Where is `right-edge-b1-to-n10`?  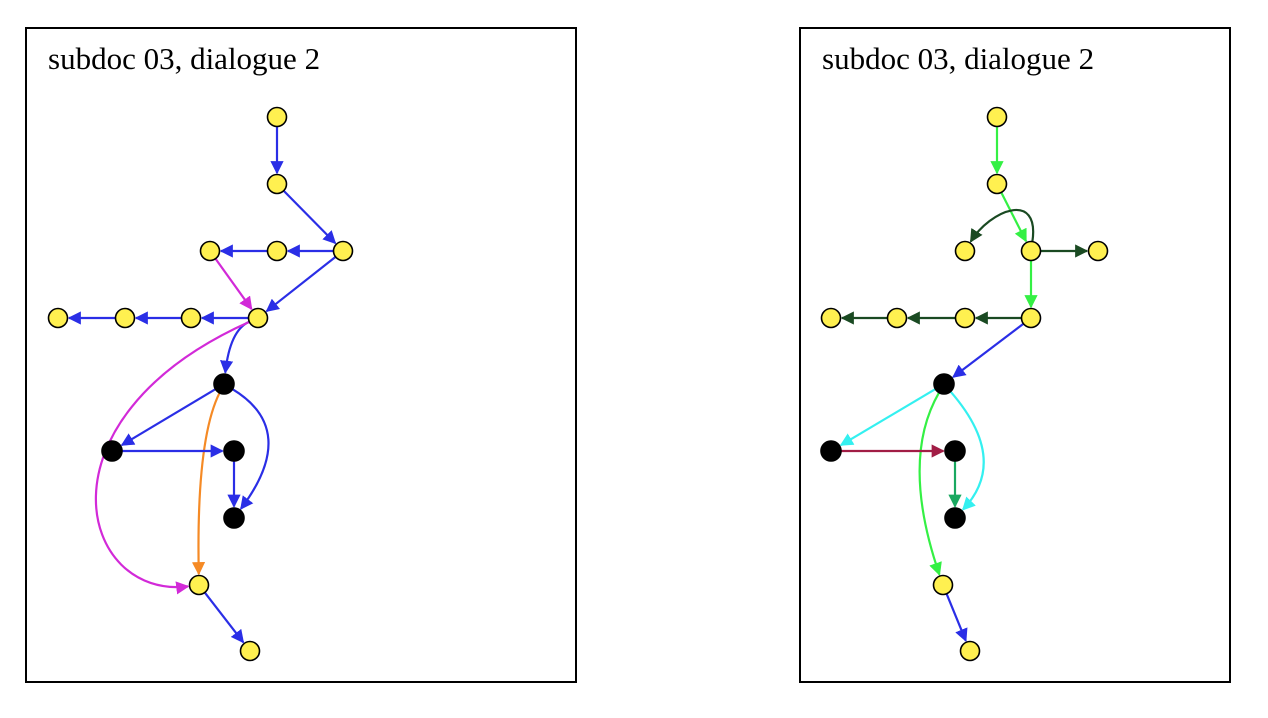 right-edge-b1-to-n10 is located at coordinates (930, 484).